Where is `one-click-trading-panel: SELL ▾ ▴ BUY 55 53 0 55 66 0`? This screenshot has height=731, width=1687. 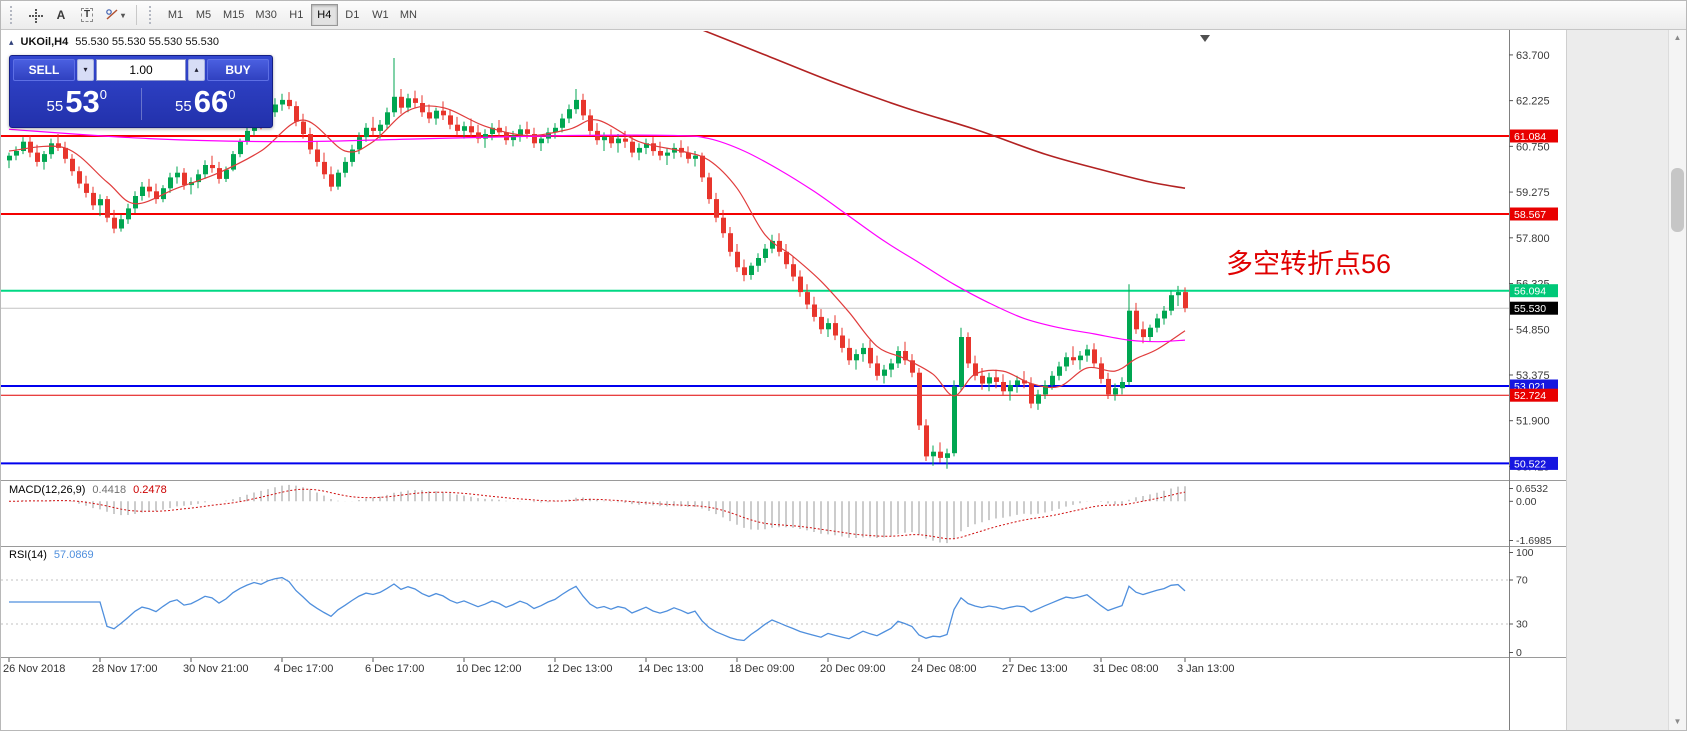
one-click-trading-panel: SELL ▾ ▴ BUY 55 53 0 55 66 0 is located at coordinates (141, 91).